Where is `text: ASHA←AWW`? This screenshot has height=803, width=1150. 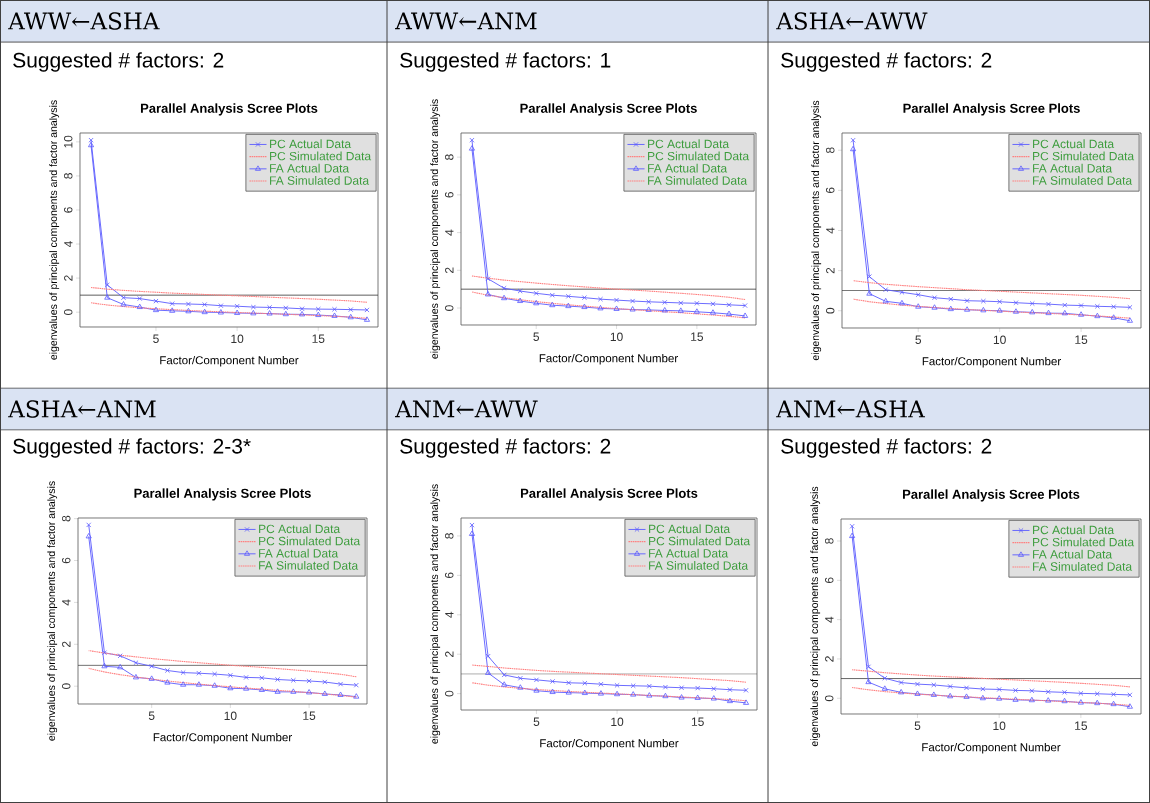 text: ASHA←AWW is located at coordinates (852, 21).